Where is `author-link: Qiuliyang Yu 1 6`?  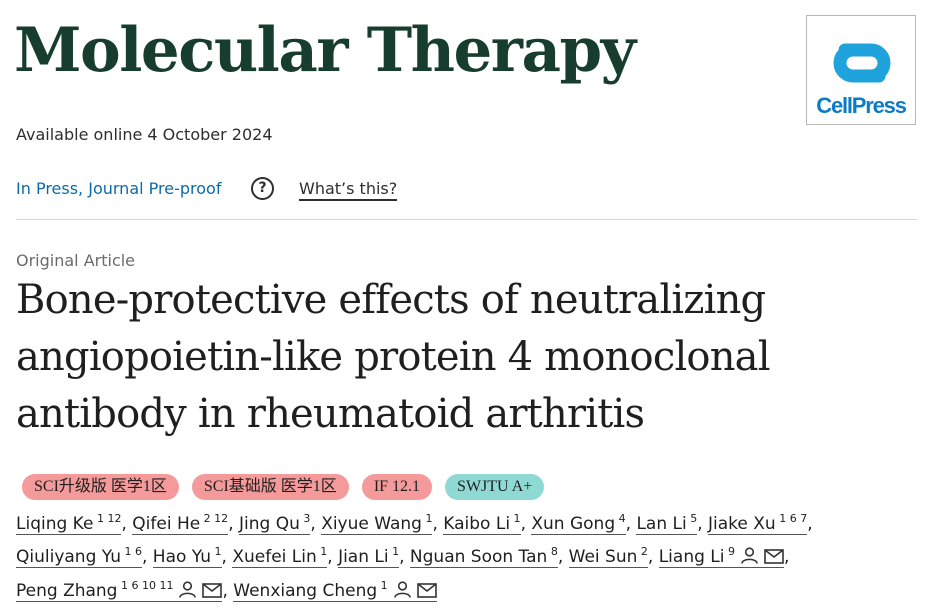 author-link: Qiuliyang Yu 1 6 is located at coordinates (79, 556).